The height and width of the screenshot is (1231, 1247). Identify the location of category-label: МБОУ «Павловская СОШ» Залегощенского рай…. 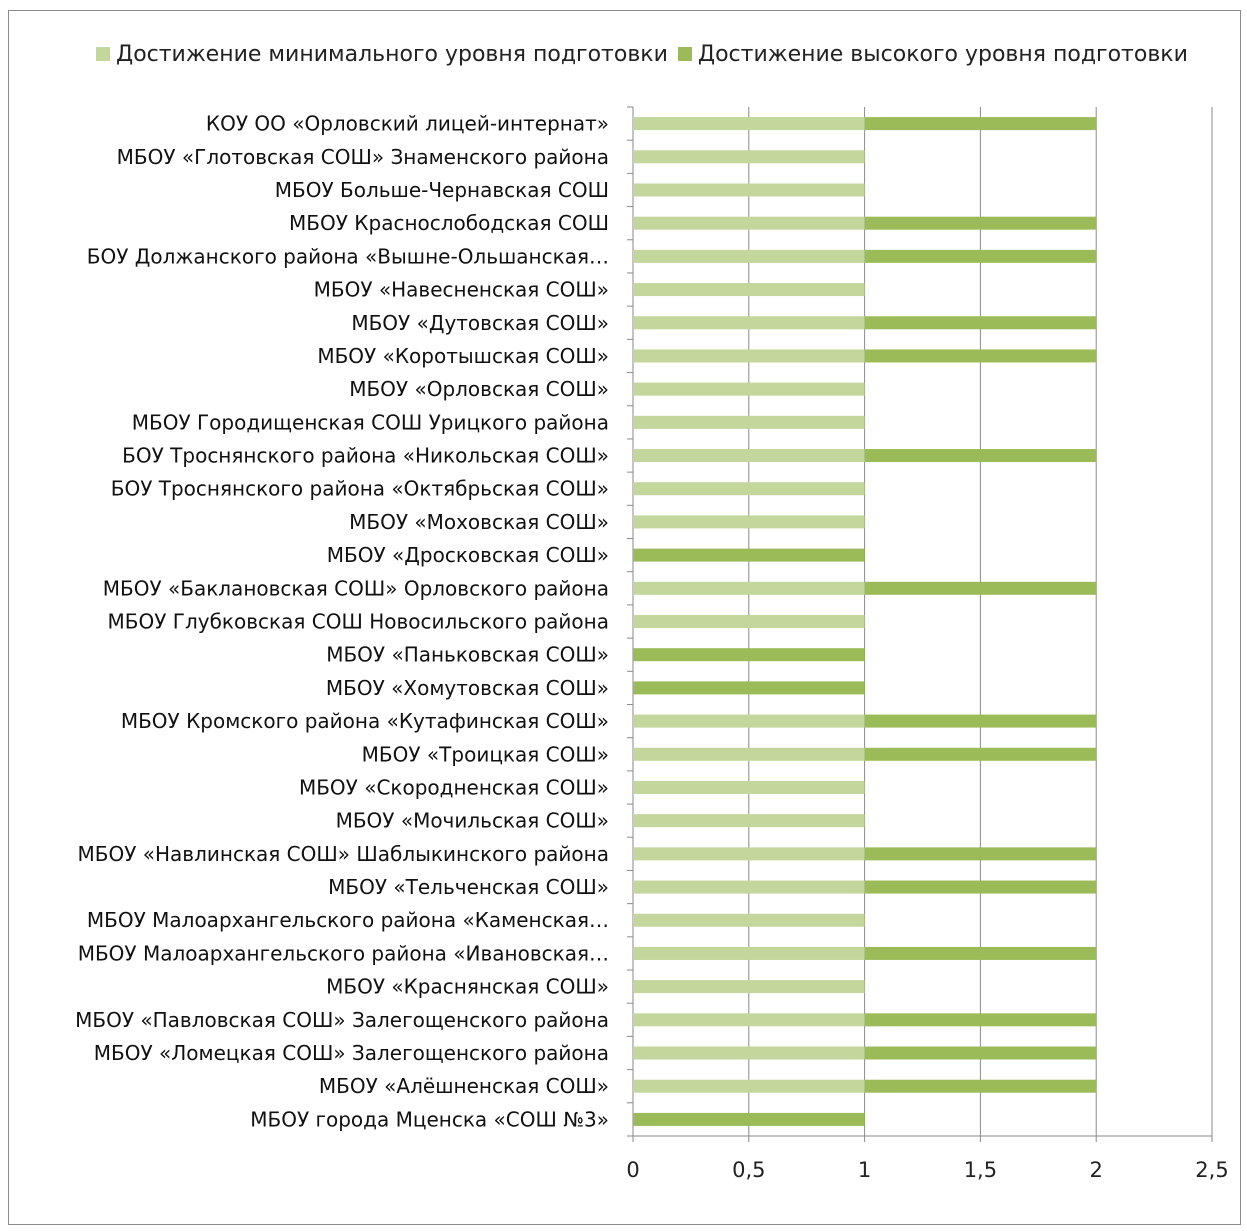
(342, 1020).